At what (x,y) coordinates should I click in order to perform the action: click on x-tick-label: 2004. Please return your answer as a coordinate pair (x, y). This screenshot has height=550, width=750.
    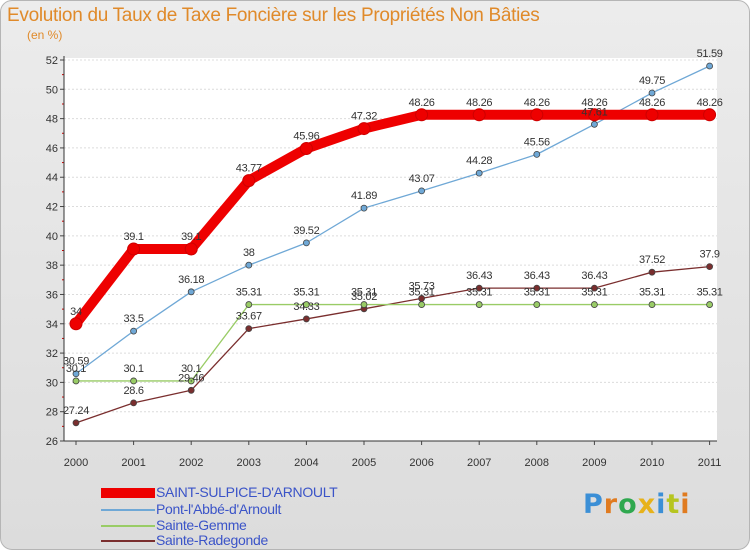
    Looking at the image, I should click on (306, 463).